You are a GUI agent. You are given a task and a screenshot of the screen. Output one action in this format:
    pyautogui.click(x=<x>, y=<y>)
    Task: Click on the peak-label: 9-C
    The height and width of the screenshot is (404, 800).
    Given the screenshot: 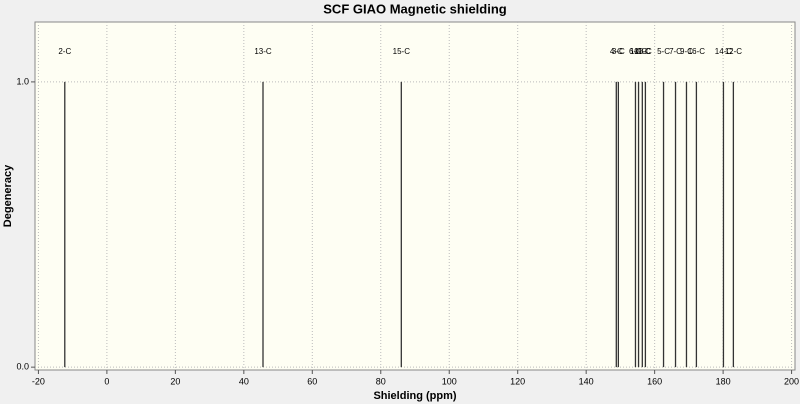 What is the action you would take?
    pyautogui.click(x=686, y=51)
    